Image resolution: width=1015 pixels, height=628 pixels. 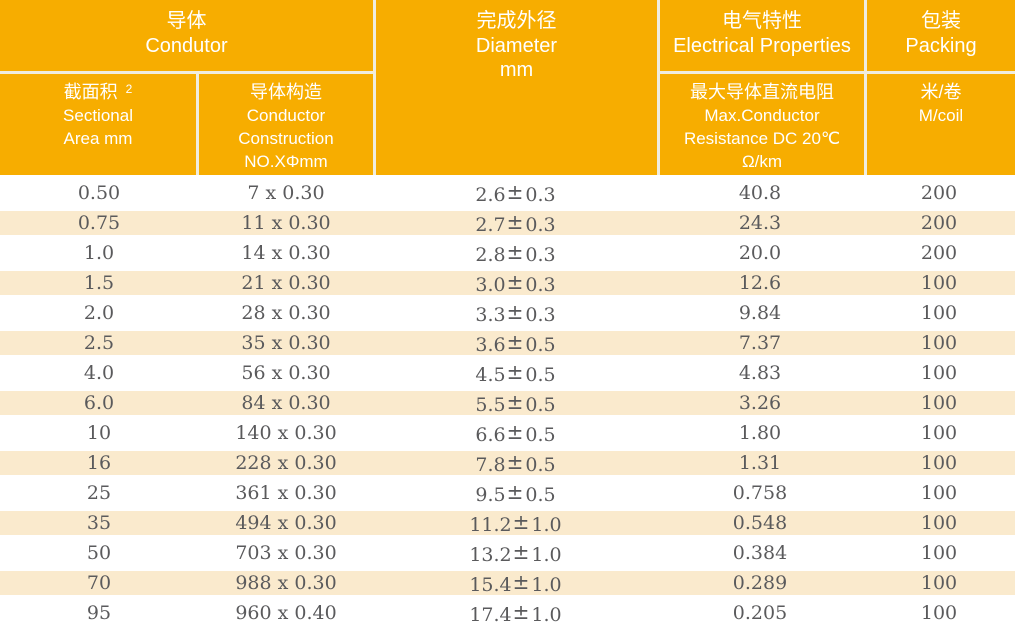 I want to click on cell-sectional-area: 4.0, so click(x=99, y=373).